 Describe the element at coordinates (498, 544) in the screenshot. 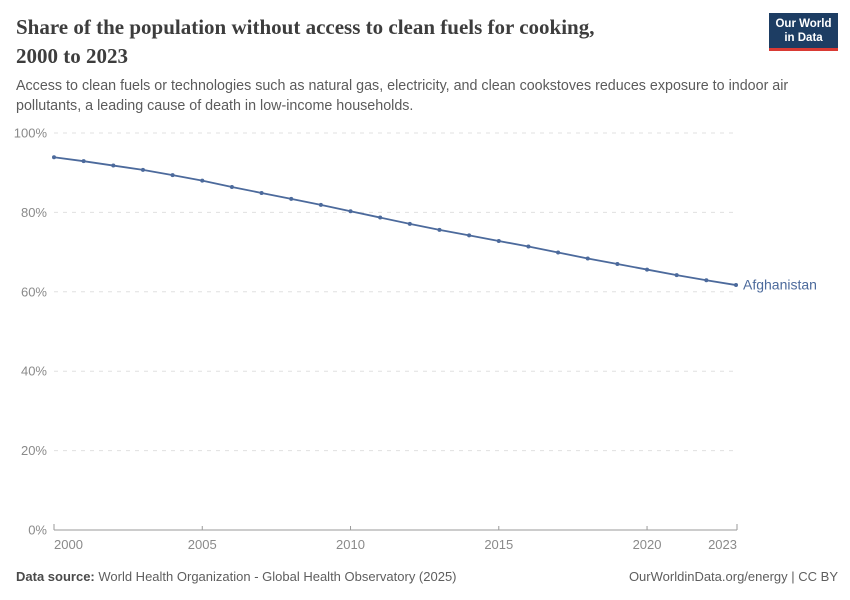

I see `x-axis-tick-label: 2015` at that location.